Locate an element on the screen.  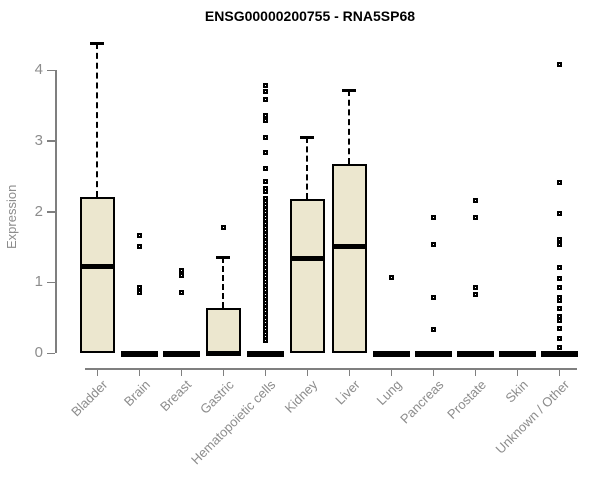
y-tick-label-3: 3 is located at coordinates (38, 140).